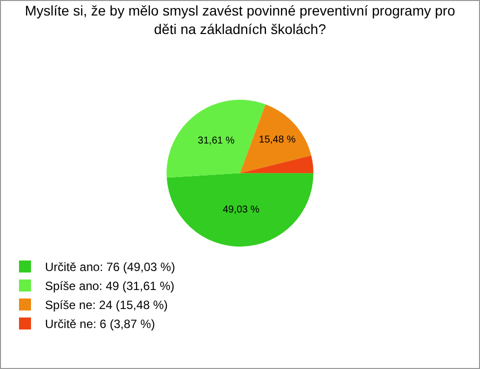 This screenshot has height=369, width=480. I want to click on chart-title: Myslíte si, že by mělo smysl zavést povinné preventivní programy pro děti na základních školách?, so click(240, 19).